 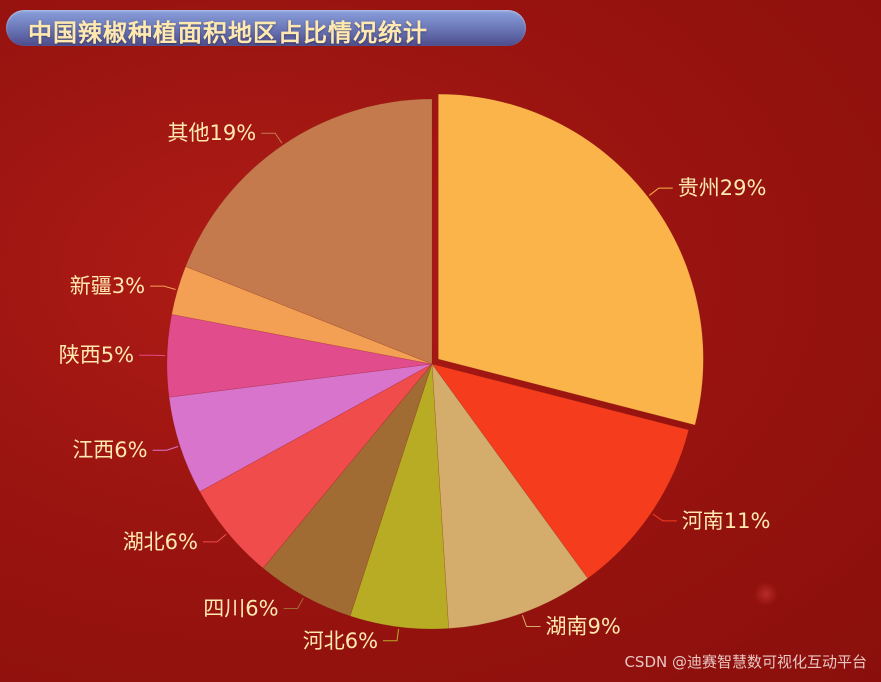 I want to click on title-background, so click(x=266, y=28).